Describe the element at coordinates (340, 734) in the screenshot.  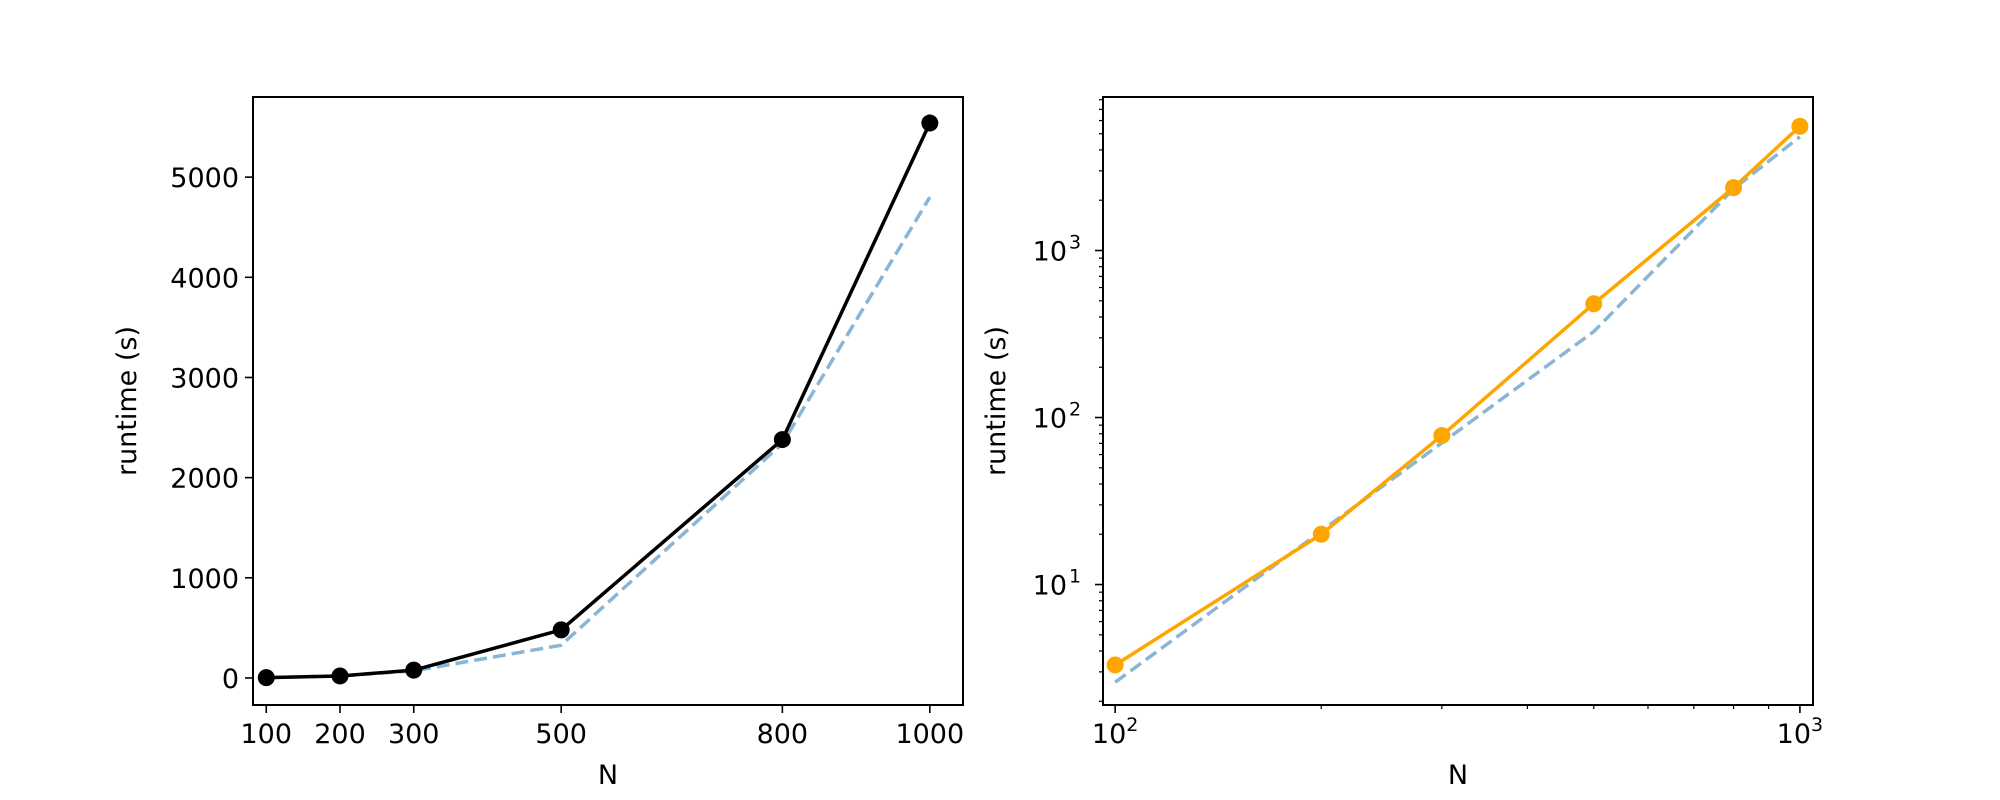
I see `x-tick-label: 200` at that location.